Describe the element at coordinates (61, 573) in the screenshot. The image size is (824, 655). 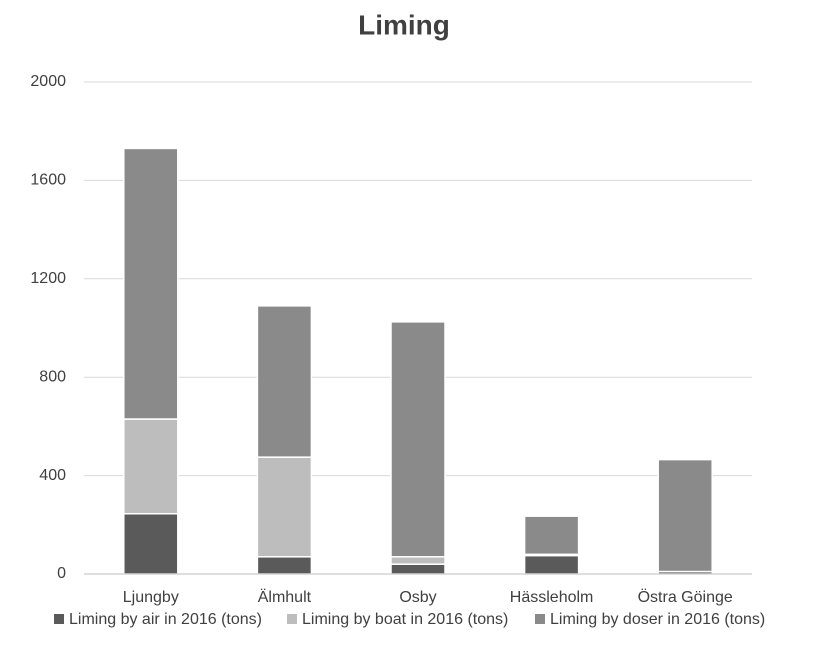
I see `y-tick-label: 0` at that location.